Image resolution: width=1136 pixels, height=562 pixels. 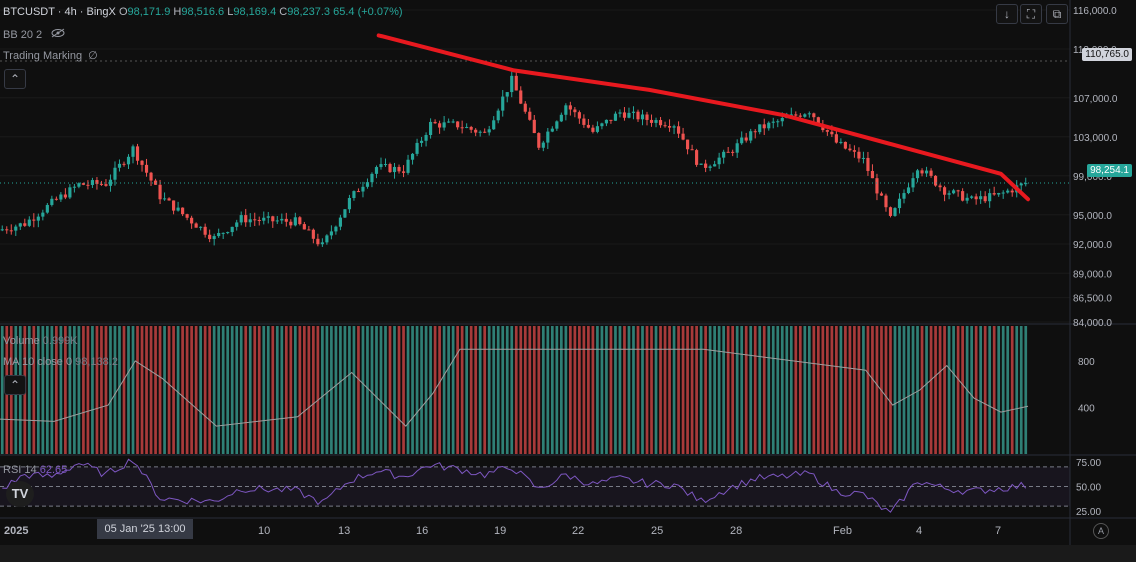 I want to click on screenshot-button: ⧉, so click(x=1057, y=14).